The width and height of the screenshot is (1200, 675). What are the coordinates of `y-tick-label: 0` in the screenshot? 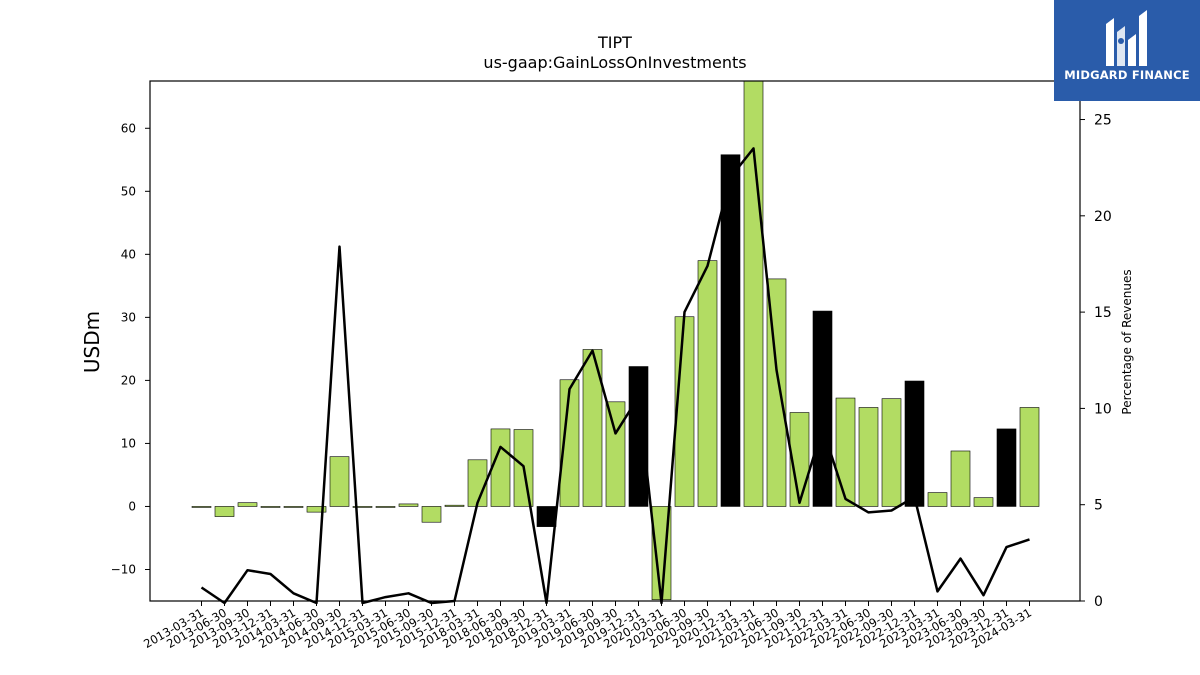 It's located at (132, 506).